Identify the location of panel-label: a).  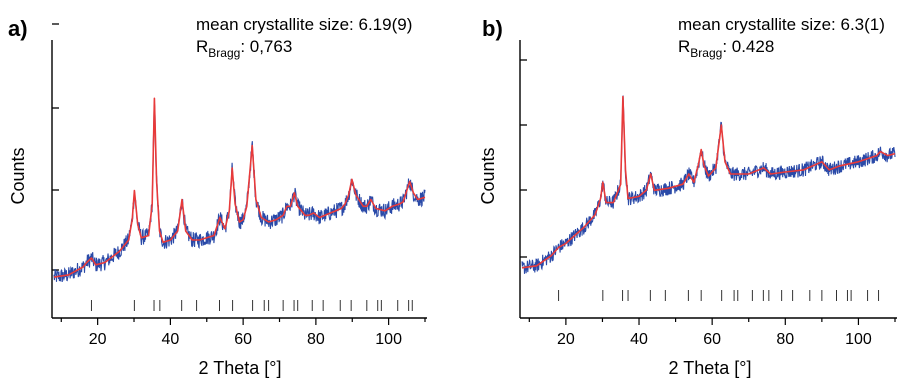
(18, 28).